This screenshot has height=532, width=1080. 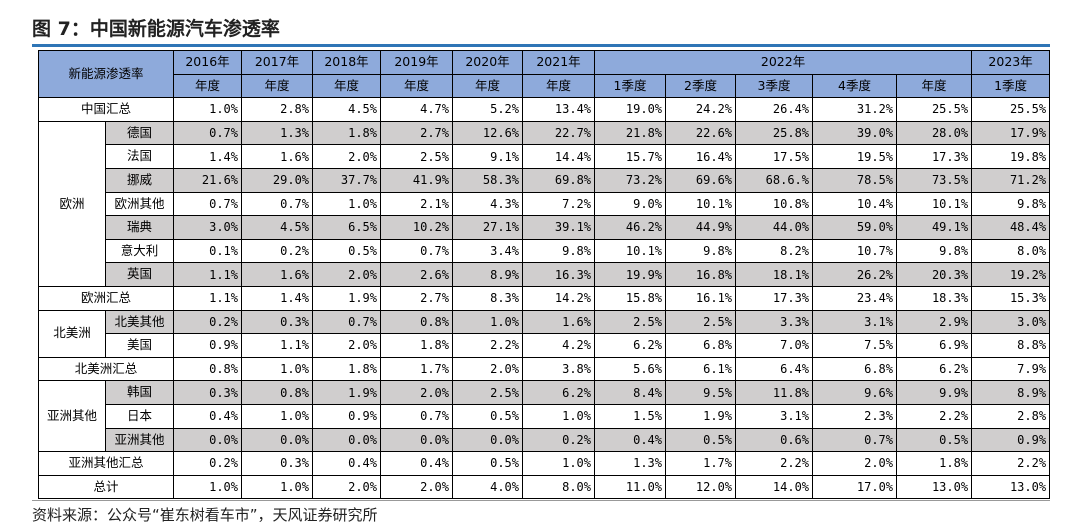 I want to click on cell-value: 26.4%, so click(x=774, y=109).